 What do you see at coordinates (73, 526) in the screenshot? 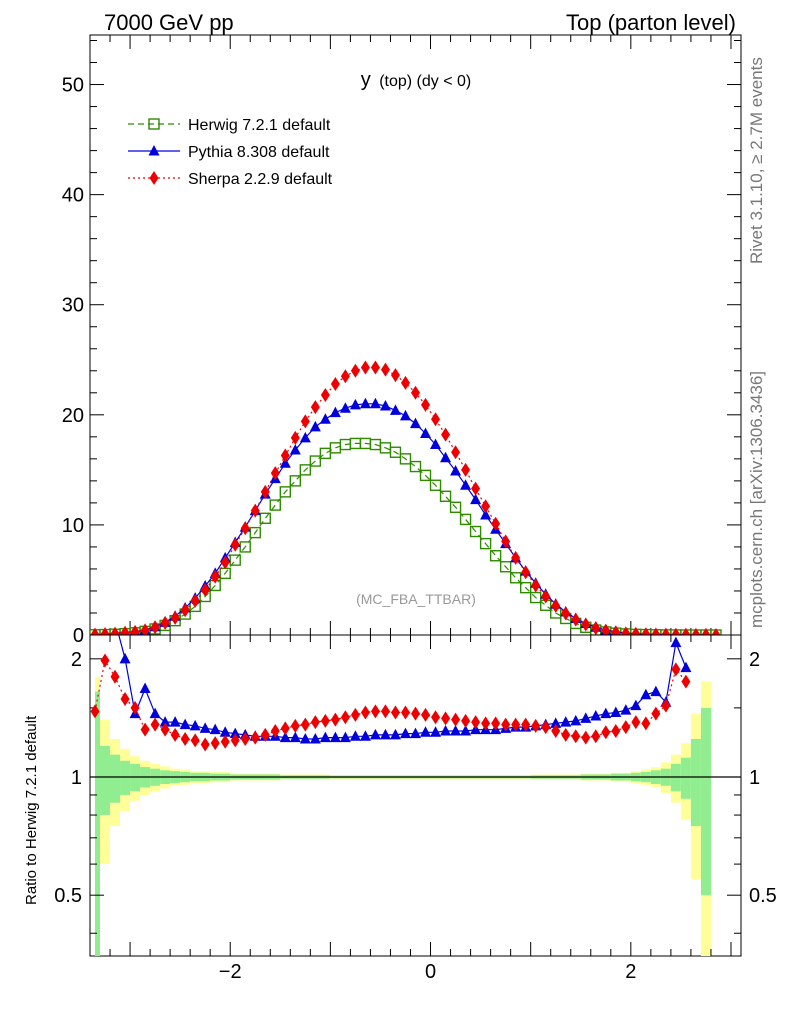
I see `main-ytick-label: 10` at bounding box center [73, 526].